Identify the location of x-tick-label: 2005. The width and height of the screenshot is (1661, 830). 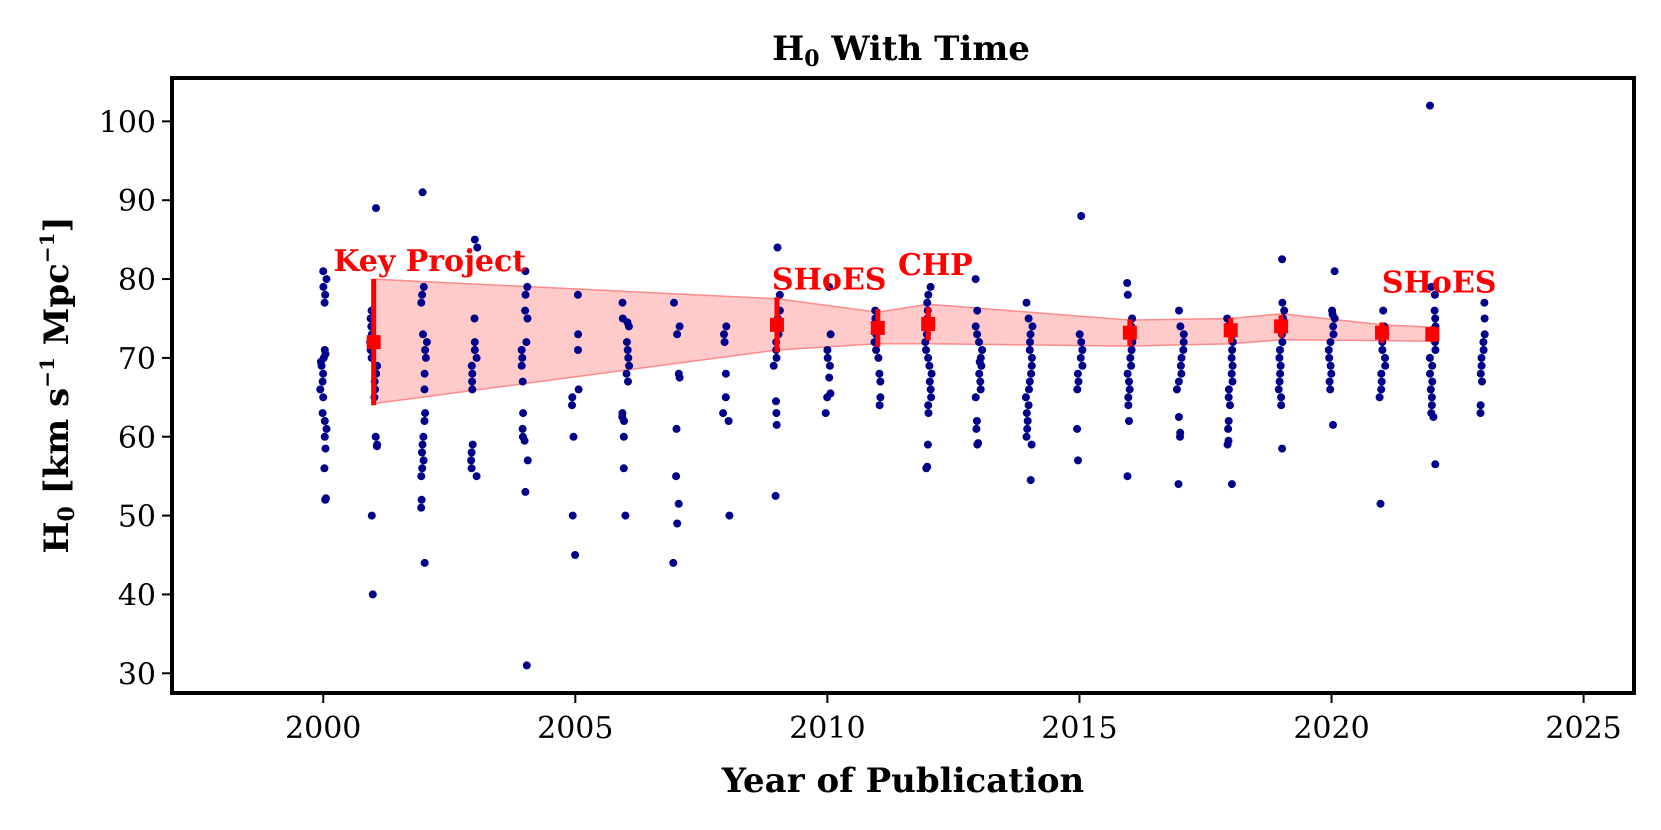
(575, 728).